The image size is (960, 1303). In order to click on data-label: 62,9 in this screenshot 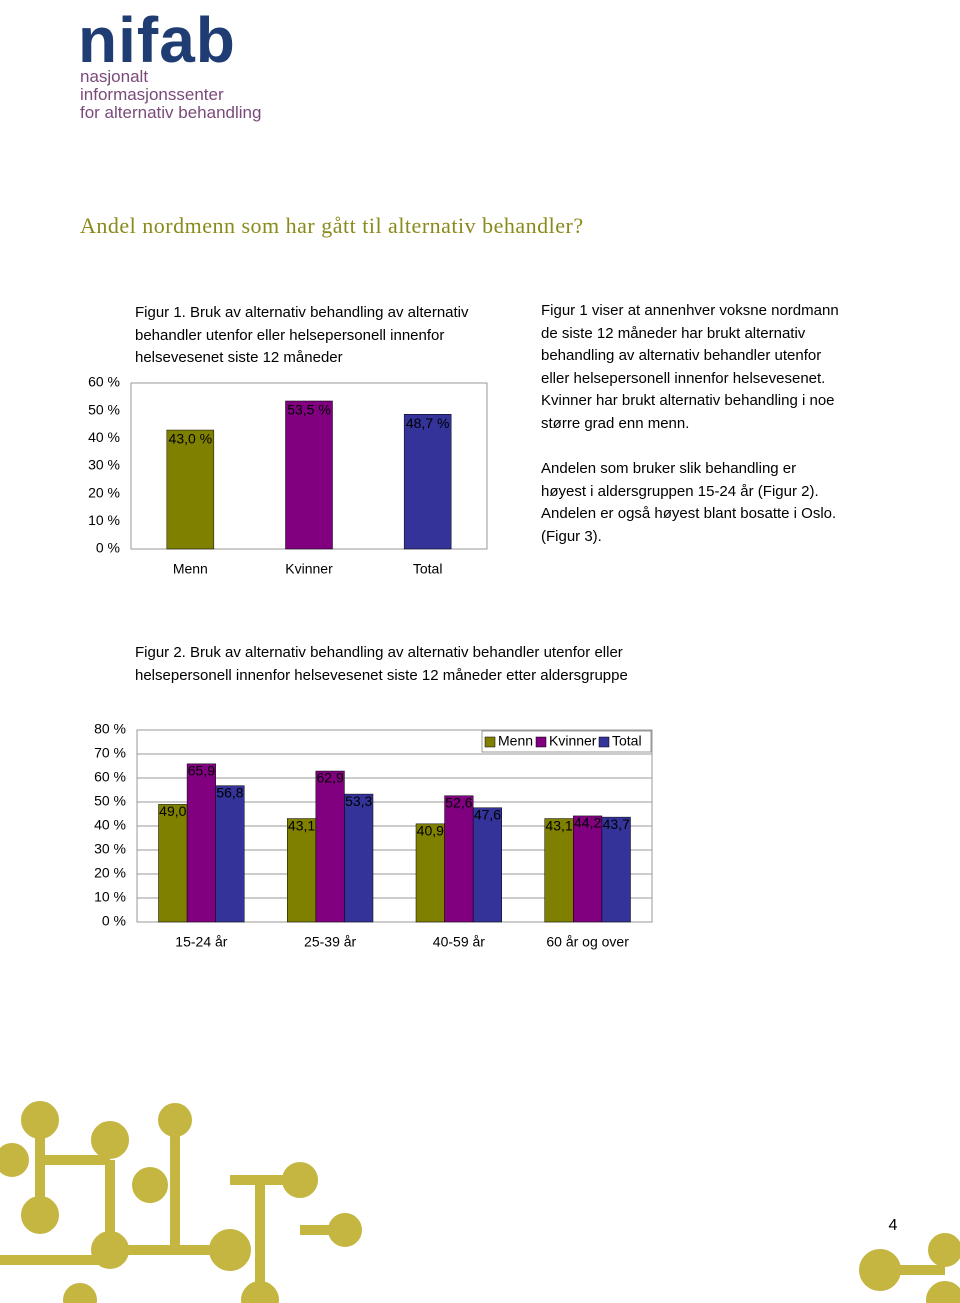, I will do `click(330, 778)`.